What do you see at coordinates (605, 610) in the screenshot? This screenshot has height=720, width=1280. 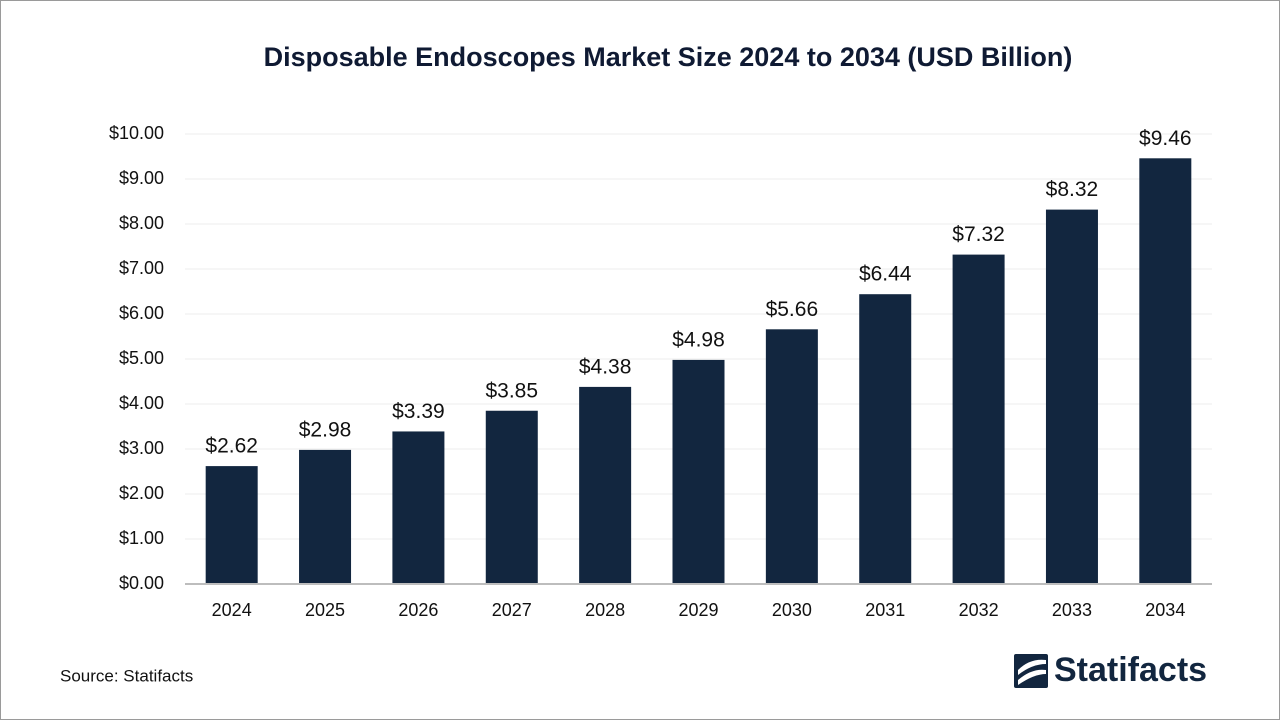 I see `x-tick-label: 2028` at bounding box center [605, 610].